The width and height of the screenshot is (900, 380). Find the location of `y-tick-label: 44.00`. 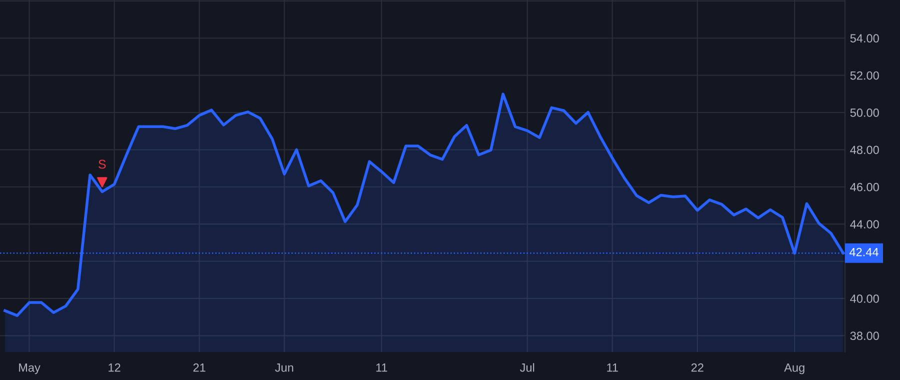

y-tick-label: 44.00 is located at coordinates (864, 224).